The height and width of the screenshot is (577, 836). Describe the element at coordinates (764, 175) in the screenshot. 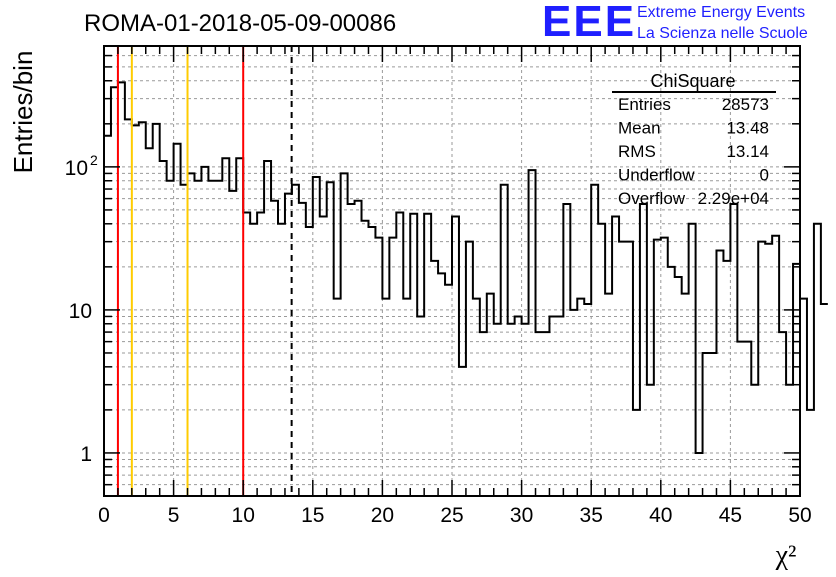

I see `stats-value: 0` at that location.